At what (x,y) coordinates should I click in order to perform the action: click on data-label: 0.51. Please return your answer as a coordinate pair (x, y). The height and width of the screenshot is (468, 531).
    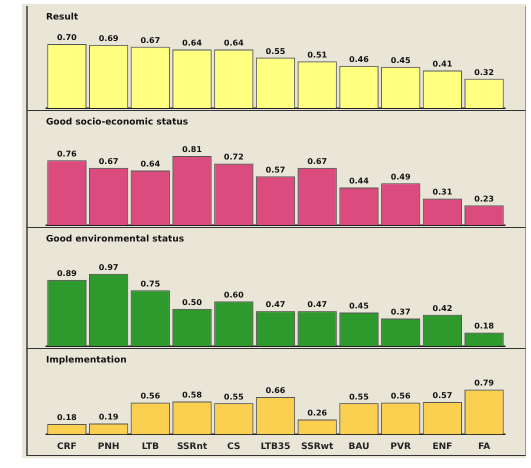
    Looking at the image, I should click on (317, 55).